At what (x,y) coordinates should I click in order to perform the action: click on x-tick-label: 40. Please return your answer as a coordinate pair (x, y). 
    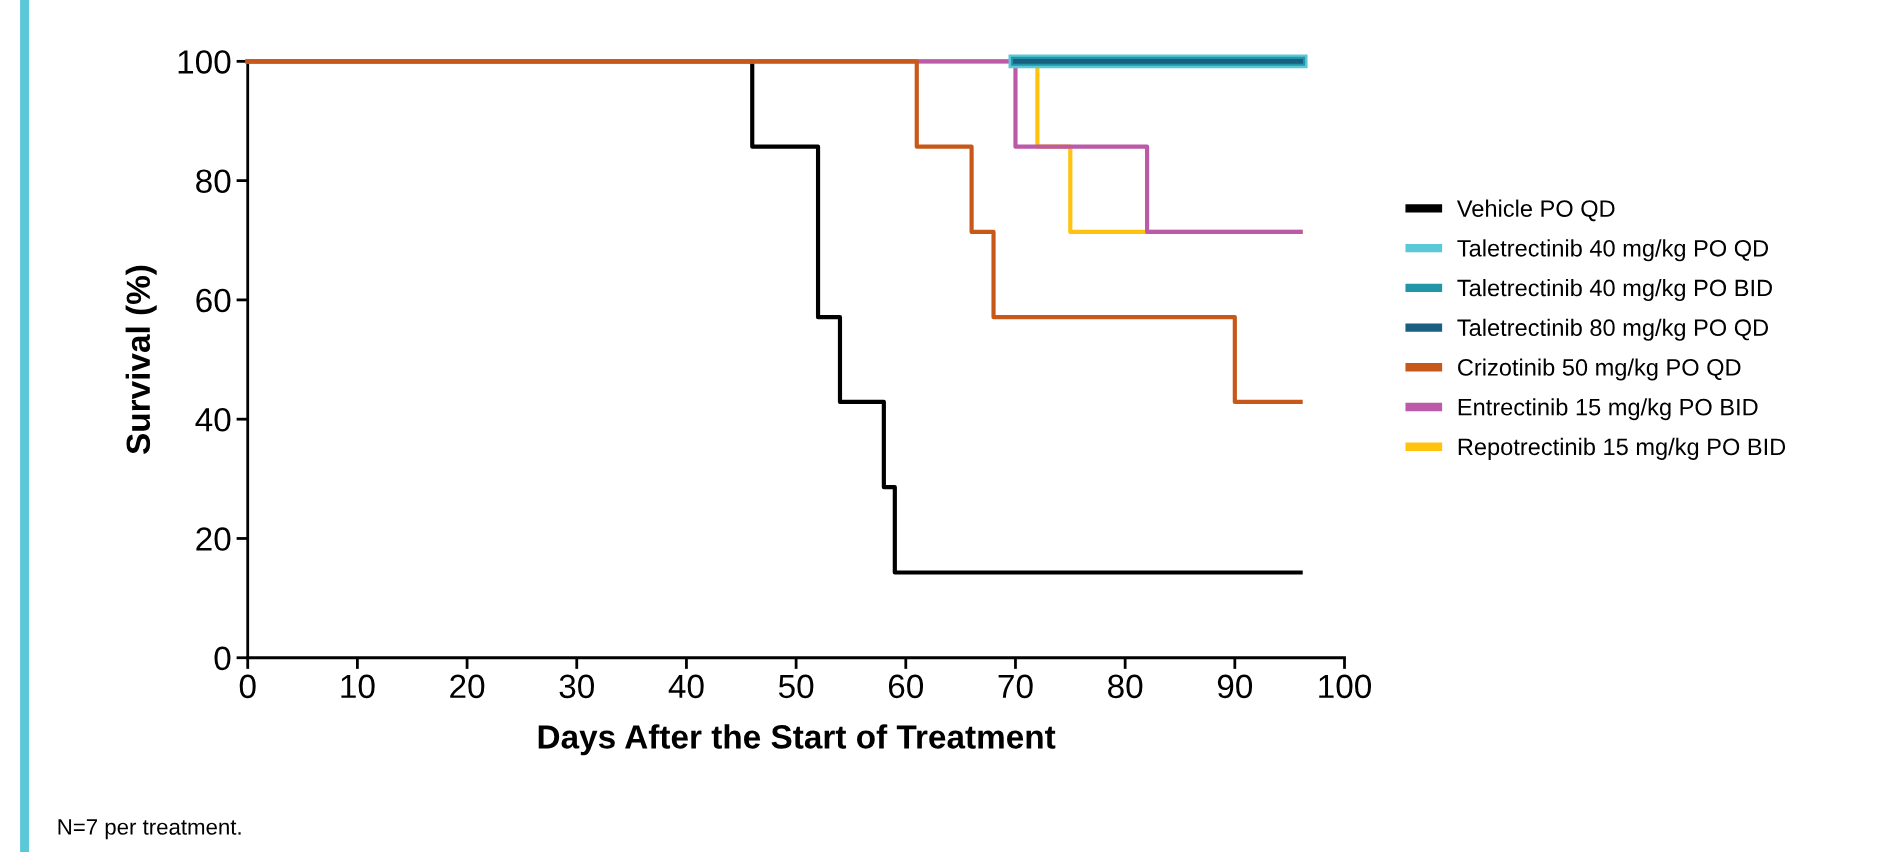
    Looking at the image, I should click on (686, 686).